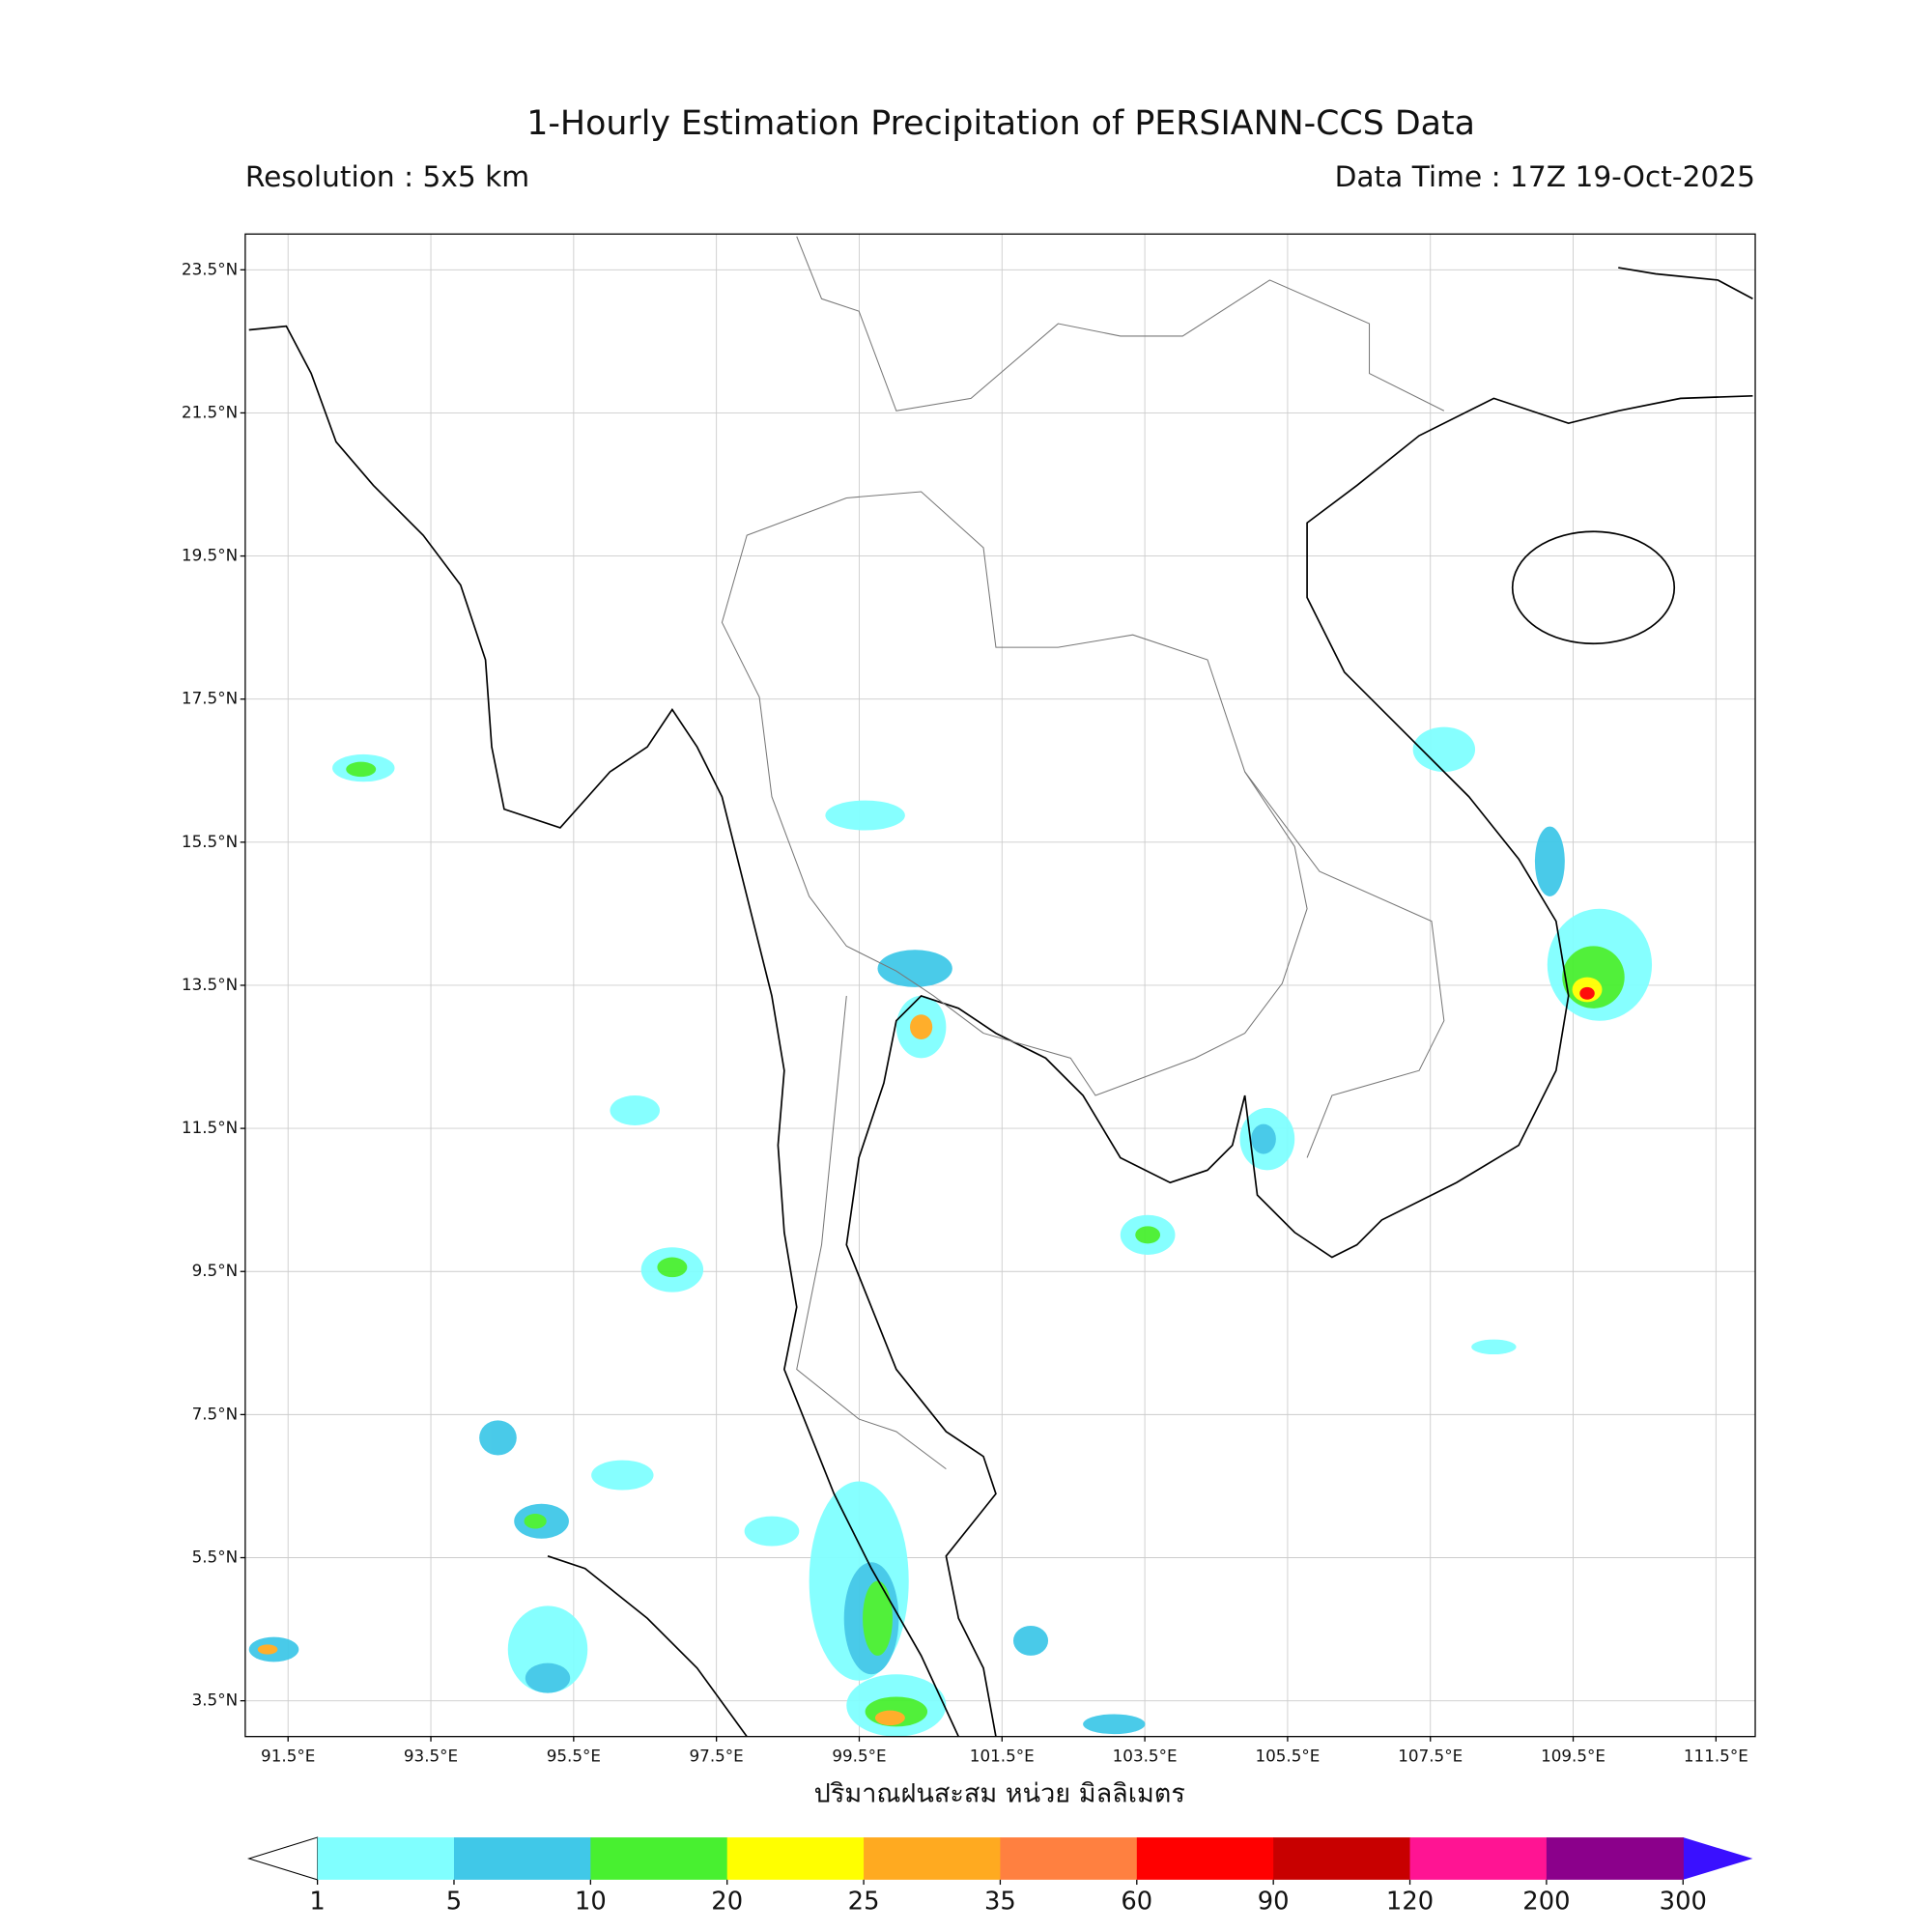 The height and width of the screenshot is (1932, 1932). Describe the element at coordinates (431, 1755) in the screenshot. I see `x-tick-label: 93.5°E` at that location.